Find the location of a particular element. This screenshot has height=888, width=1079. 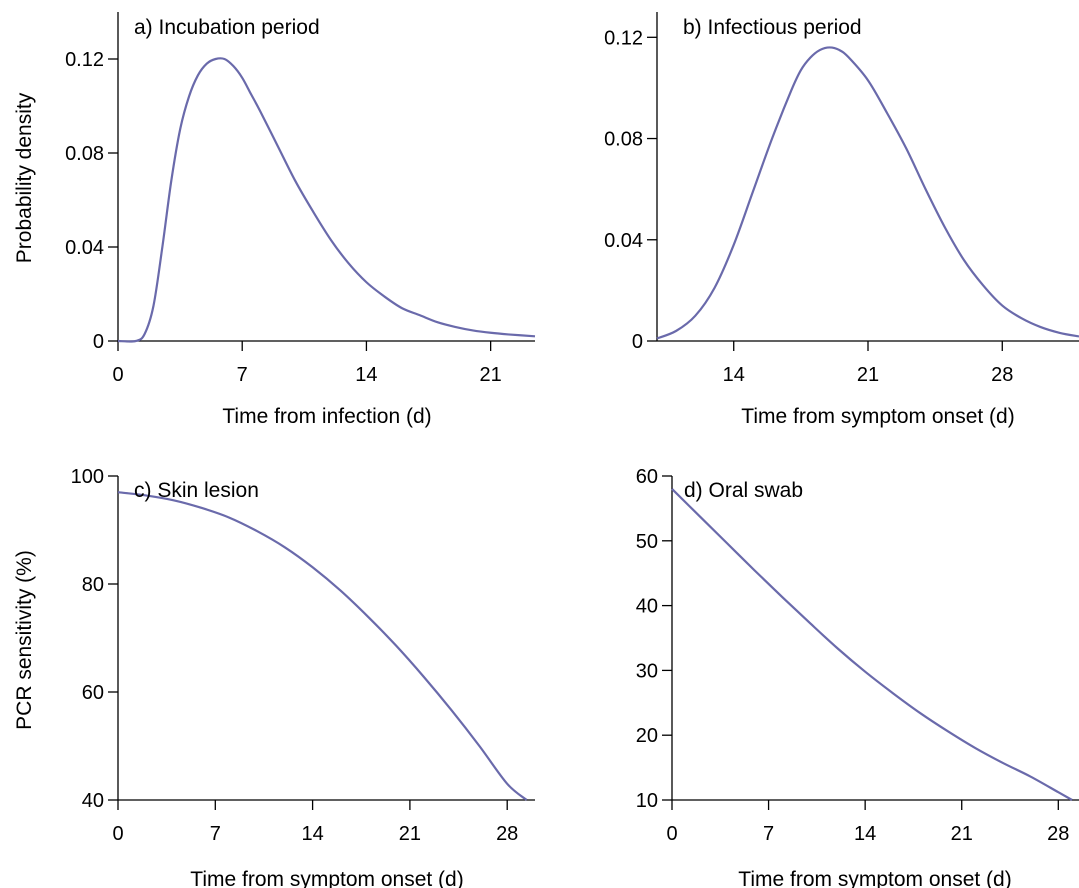

panel-d-x-tick-label: 14 is located at coordinates (865, 834).